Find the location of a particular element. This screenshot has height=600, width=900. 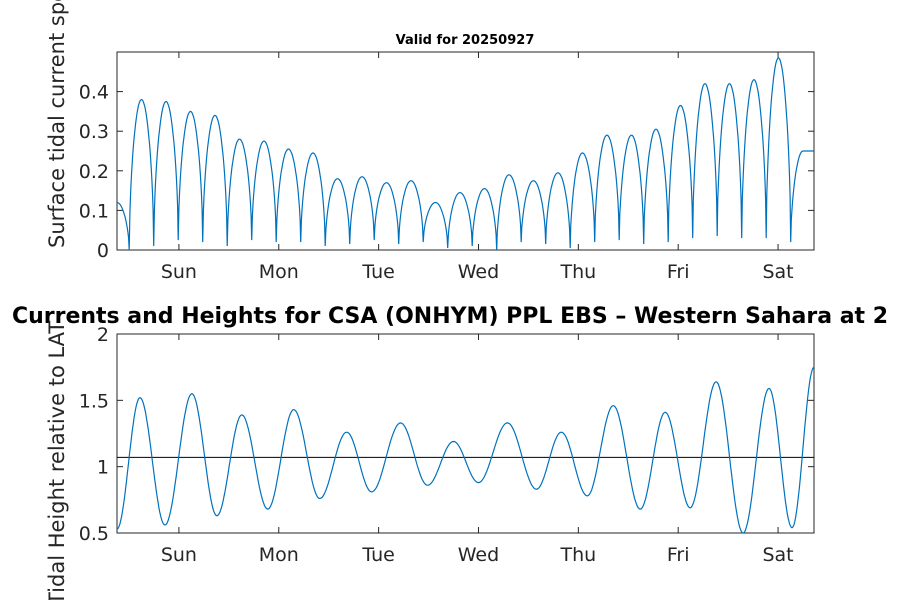

height-xtick-label: Thu is located at coordinates (577, 555).